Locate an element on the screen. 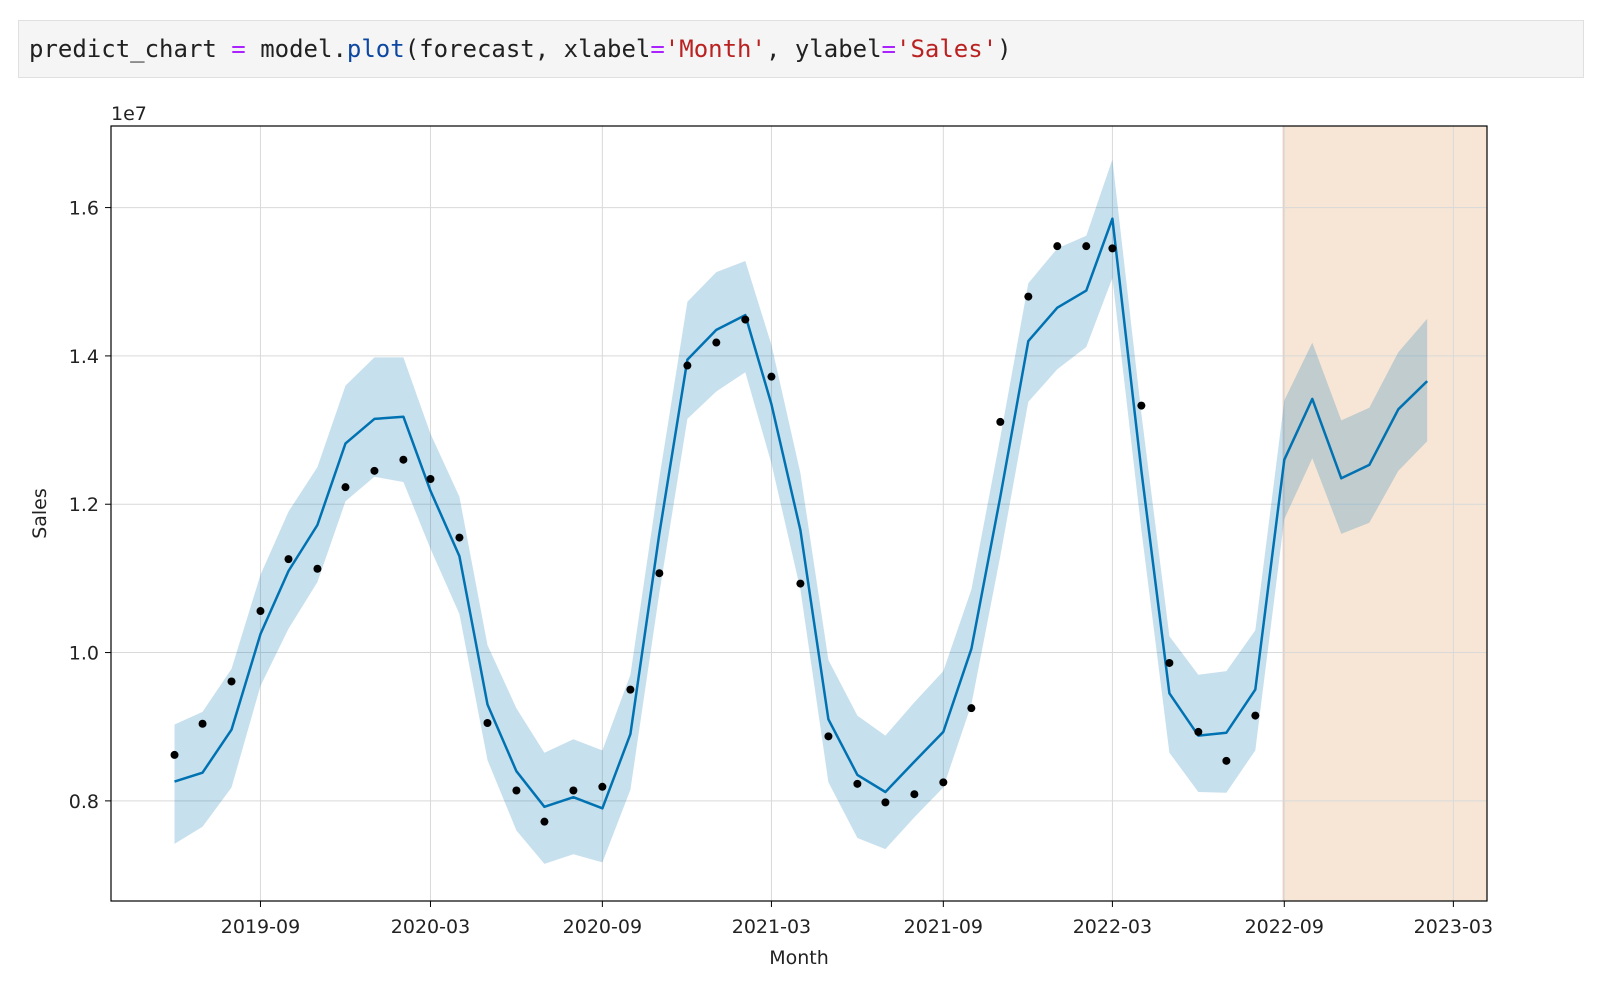 This screenshot has height=1008, width=1600. code-string-sales: 'Sales' is located at coordinates (947, 49).